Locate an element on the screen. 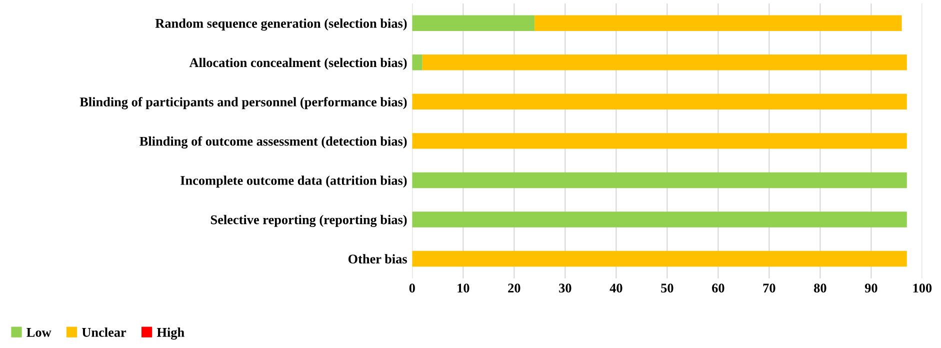 The image size is (941, 348). y-tick-label: Random sequence generation (selection bias) is located at coordinates (281, 24).